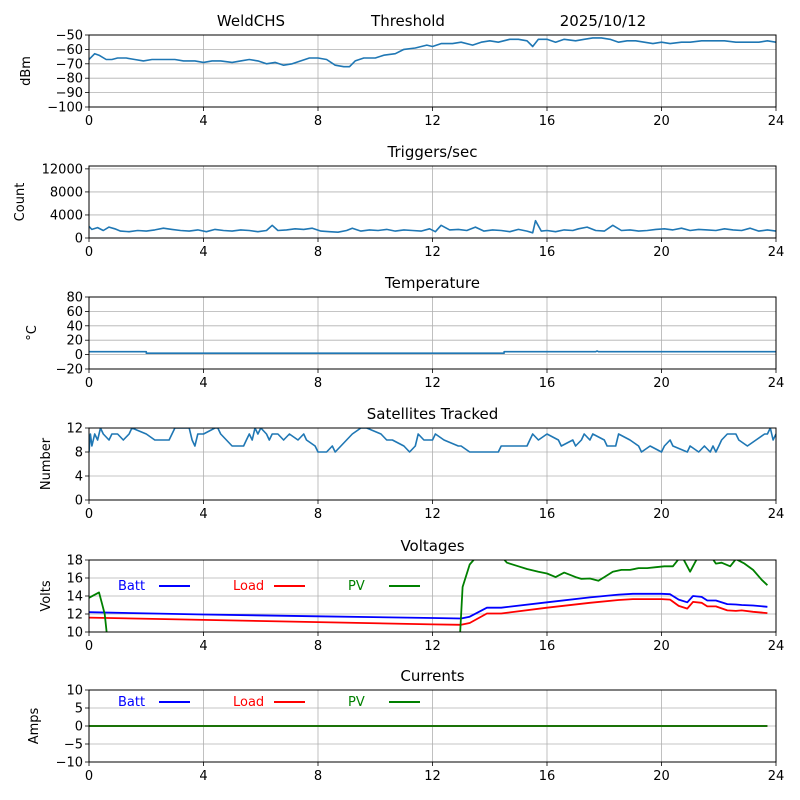 This screenshot has width=800, height=800. I want to click on y-tick-label: 4000, so click(66, 215).